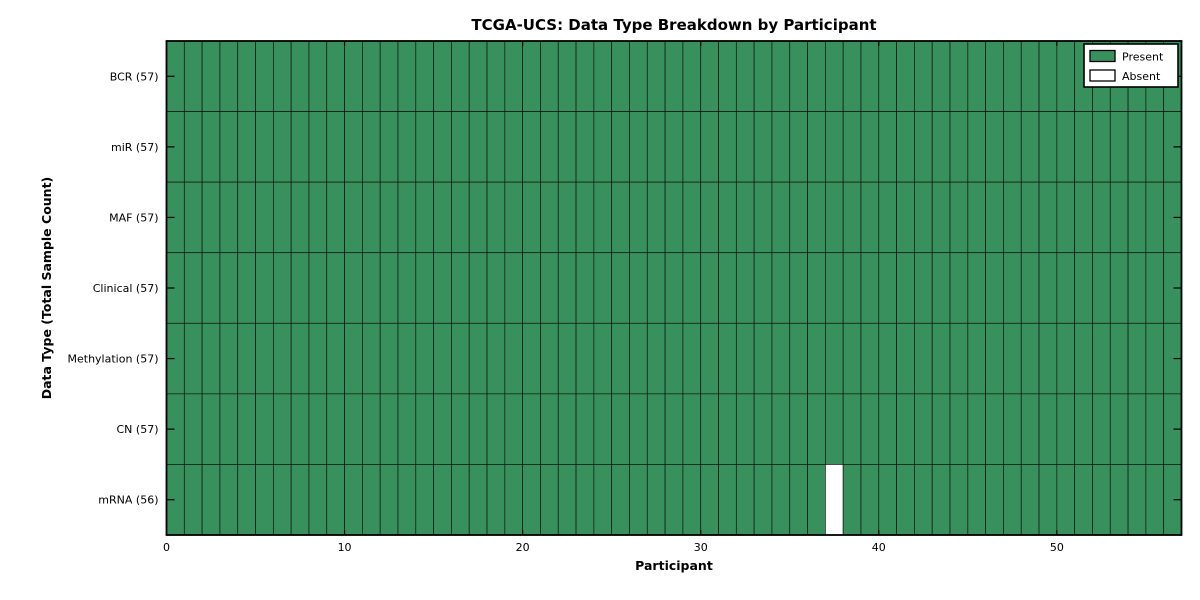 Image resolution: width=1200 pixels, height=600 pixels. Describe the element at coordinates (1102, 56) in the screenshot. I see `legend-swatch-present` at that location.